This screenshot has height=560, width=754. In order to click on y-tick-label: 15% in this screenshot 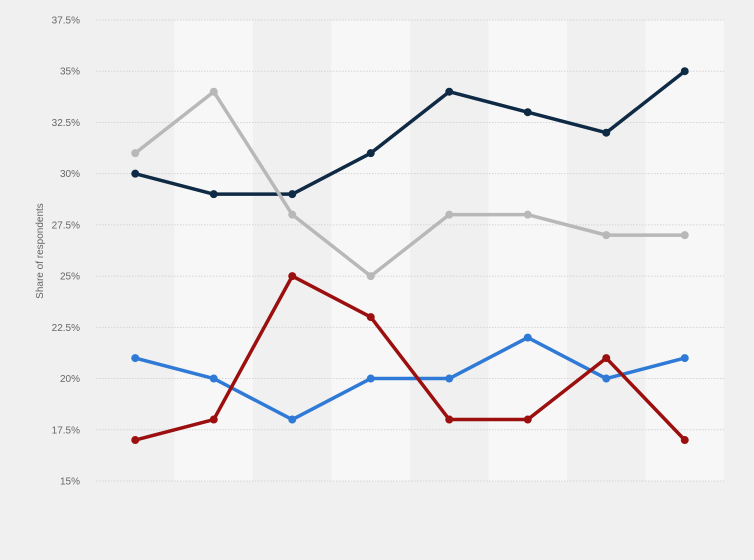, I will do `click(70, 482)`.